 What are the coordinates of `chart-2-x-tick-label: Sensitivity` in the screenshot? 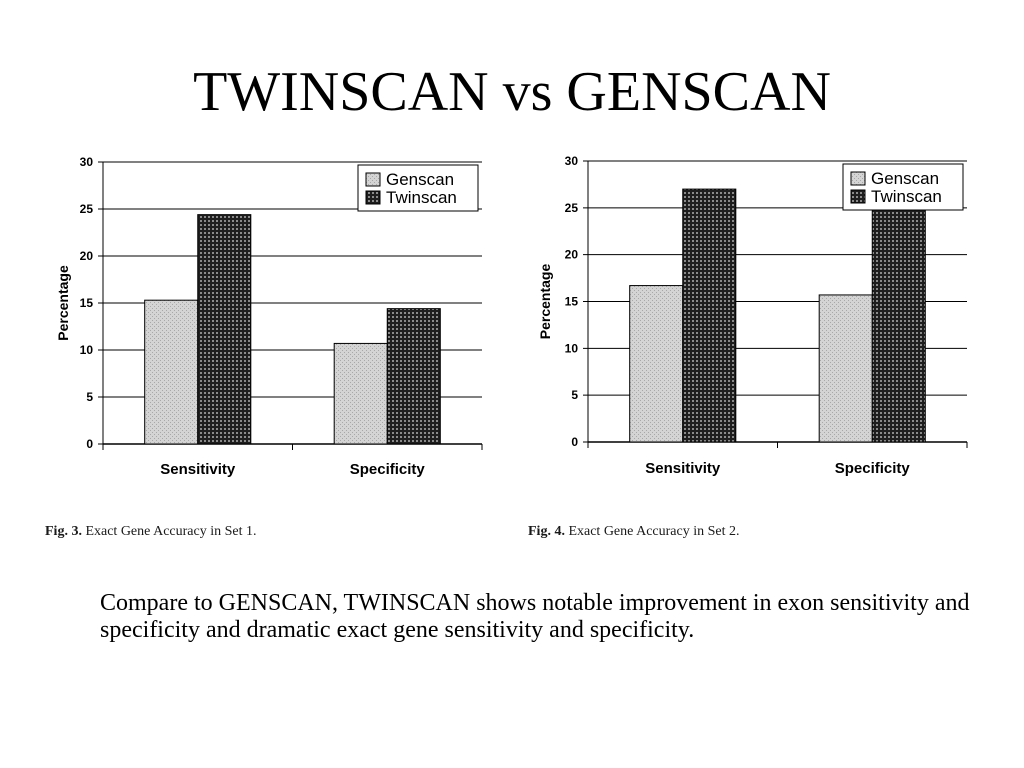 It's located at (683, 468).